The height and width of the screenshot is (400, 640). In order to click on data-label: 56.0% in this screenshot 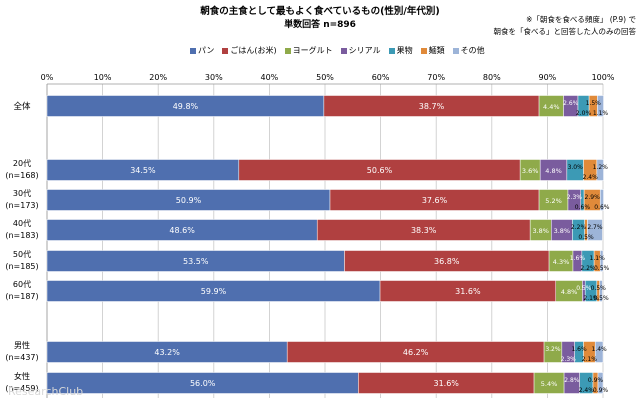, I will do `click(203, 383)`.